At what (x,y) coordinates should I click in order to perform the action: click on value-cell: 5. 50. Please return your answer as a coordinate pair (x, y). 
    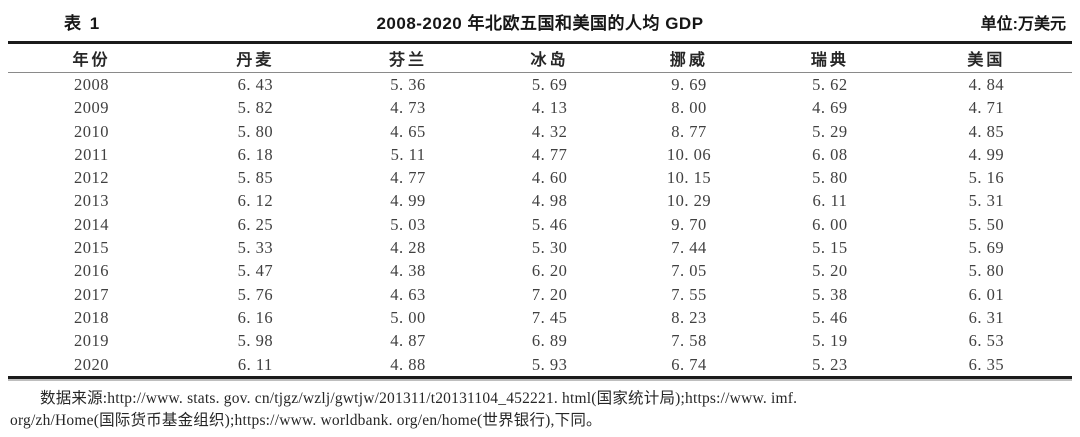
    Looking at the image, I should click on (986, 224).